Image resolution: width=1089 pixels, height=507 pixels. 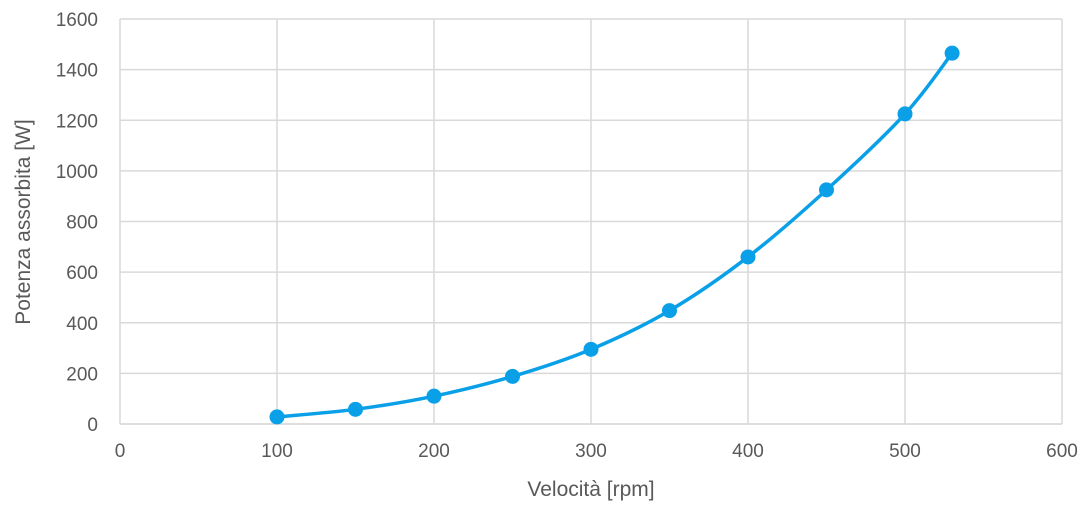 I want to click on y-axis-ticks: 0 200 400 600 800 1000 1200 1400 1600, so click(x=77, y=223).